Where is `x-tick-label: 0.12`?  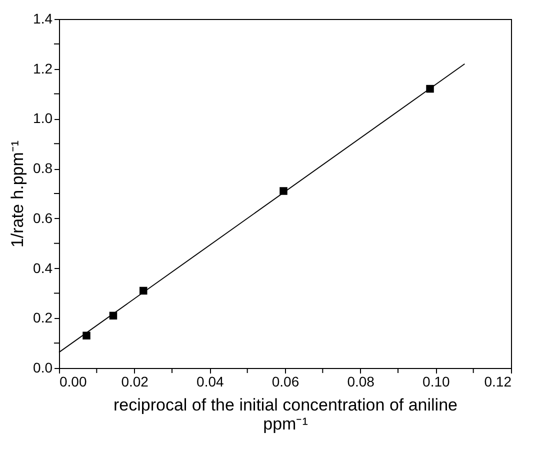 x-tick-label: 0.12 is located at coordinates (498, 382).